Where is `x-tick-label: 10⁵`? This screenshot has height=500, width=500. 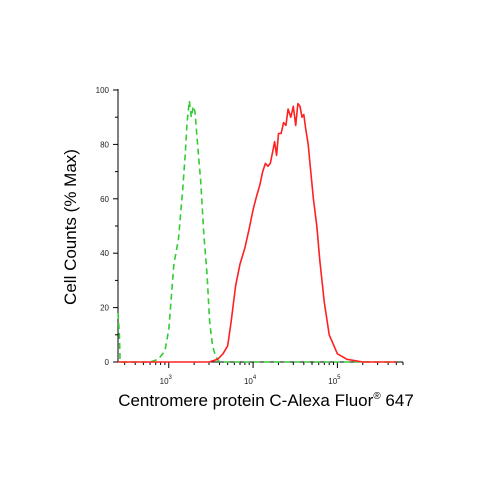
x-tick-label: 10⁵ is located at coordinates (334, 380).